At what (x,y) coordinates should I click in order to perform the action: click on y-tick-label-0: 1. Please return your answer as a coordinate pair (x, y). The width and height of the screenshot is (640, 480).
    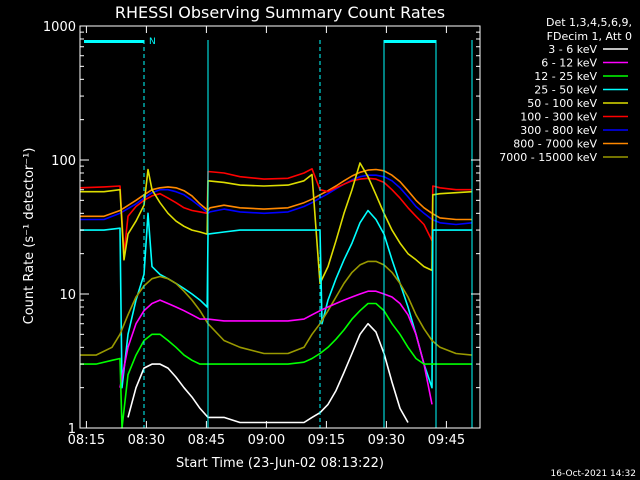
    Looking at the image, I should click on (72, 429).